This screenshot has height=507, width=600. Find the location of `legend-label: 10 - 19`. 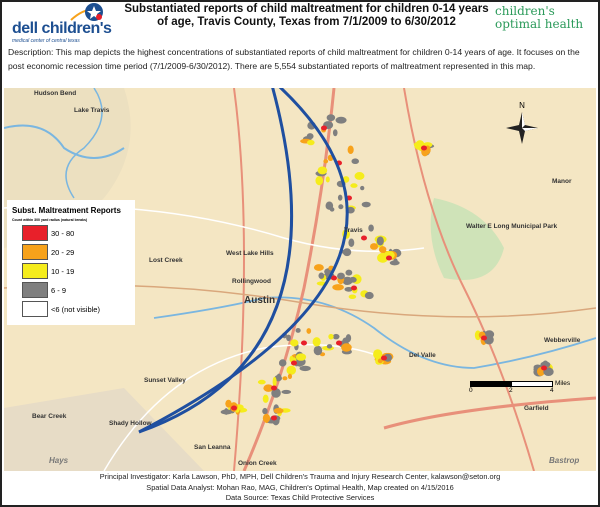

legend-label: 10 - 19 is located at coordinates (63, 271).